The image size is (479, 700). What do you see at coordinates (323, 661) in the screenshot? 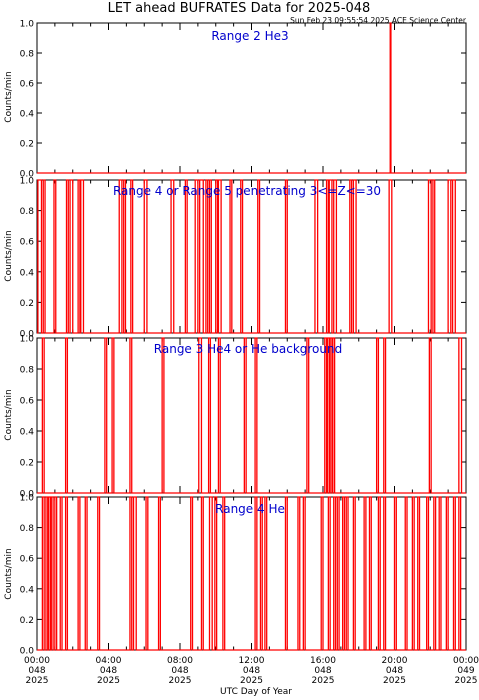
I see `x-tick-time: 16:00` at bounding box center [323, 661].